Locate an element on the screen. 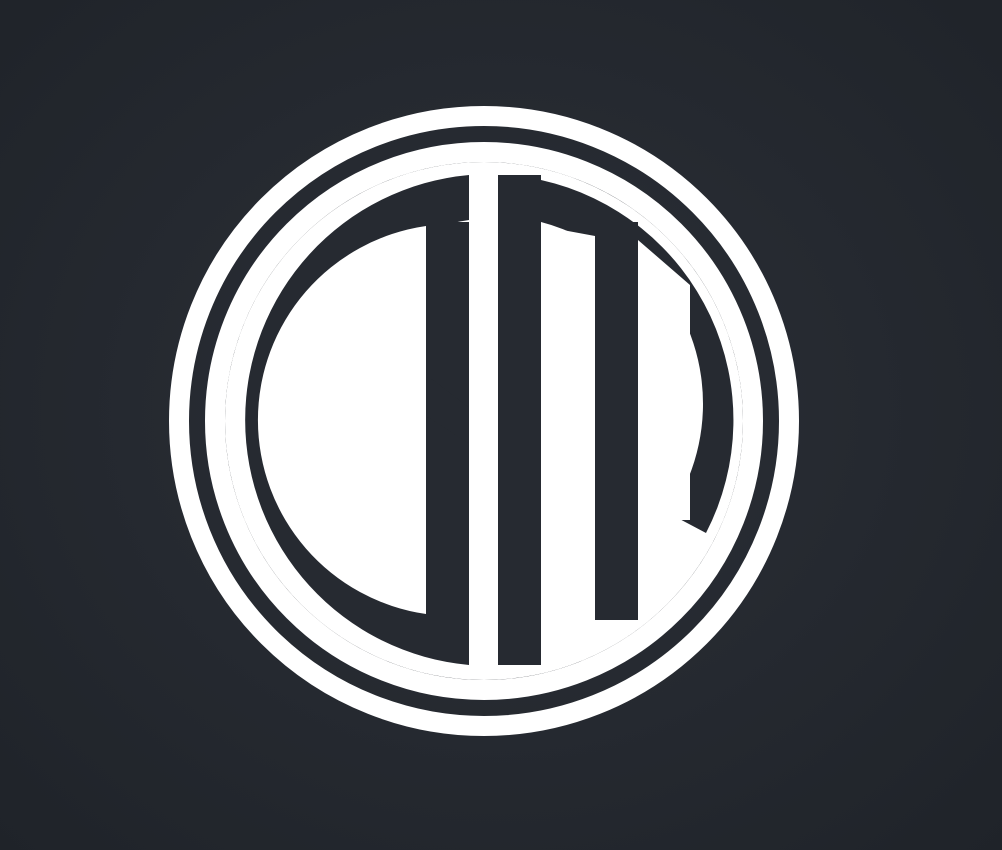 This screenshot has width=1002, height=850. letter-m-left-stem is located at coordinates (519, 420).